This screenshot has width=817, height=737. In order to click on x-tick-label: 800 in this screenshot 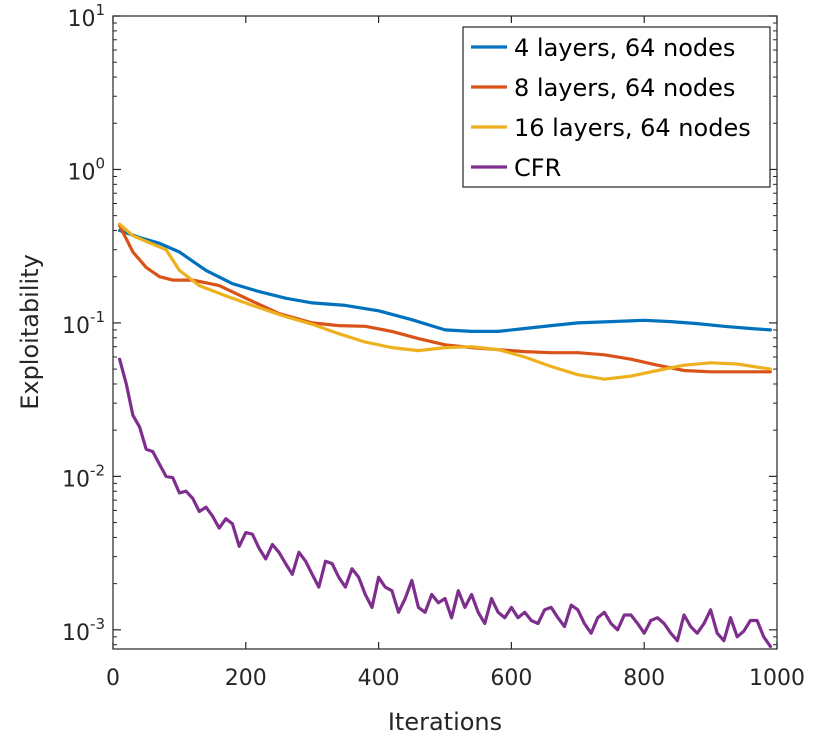, I will do `click(644, 678)`.